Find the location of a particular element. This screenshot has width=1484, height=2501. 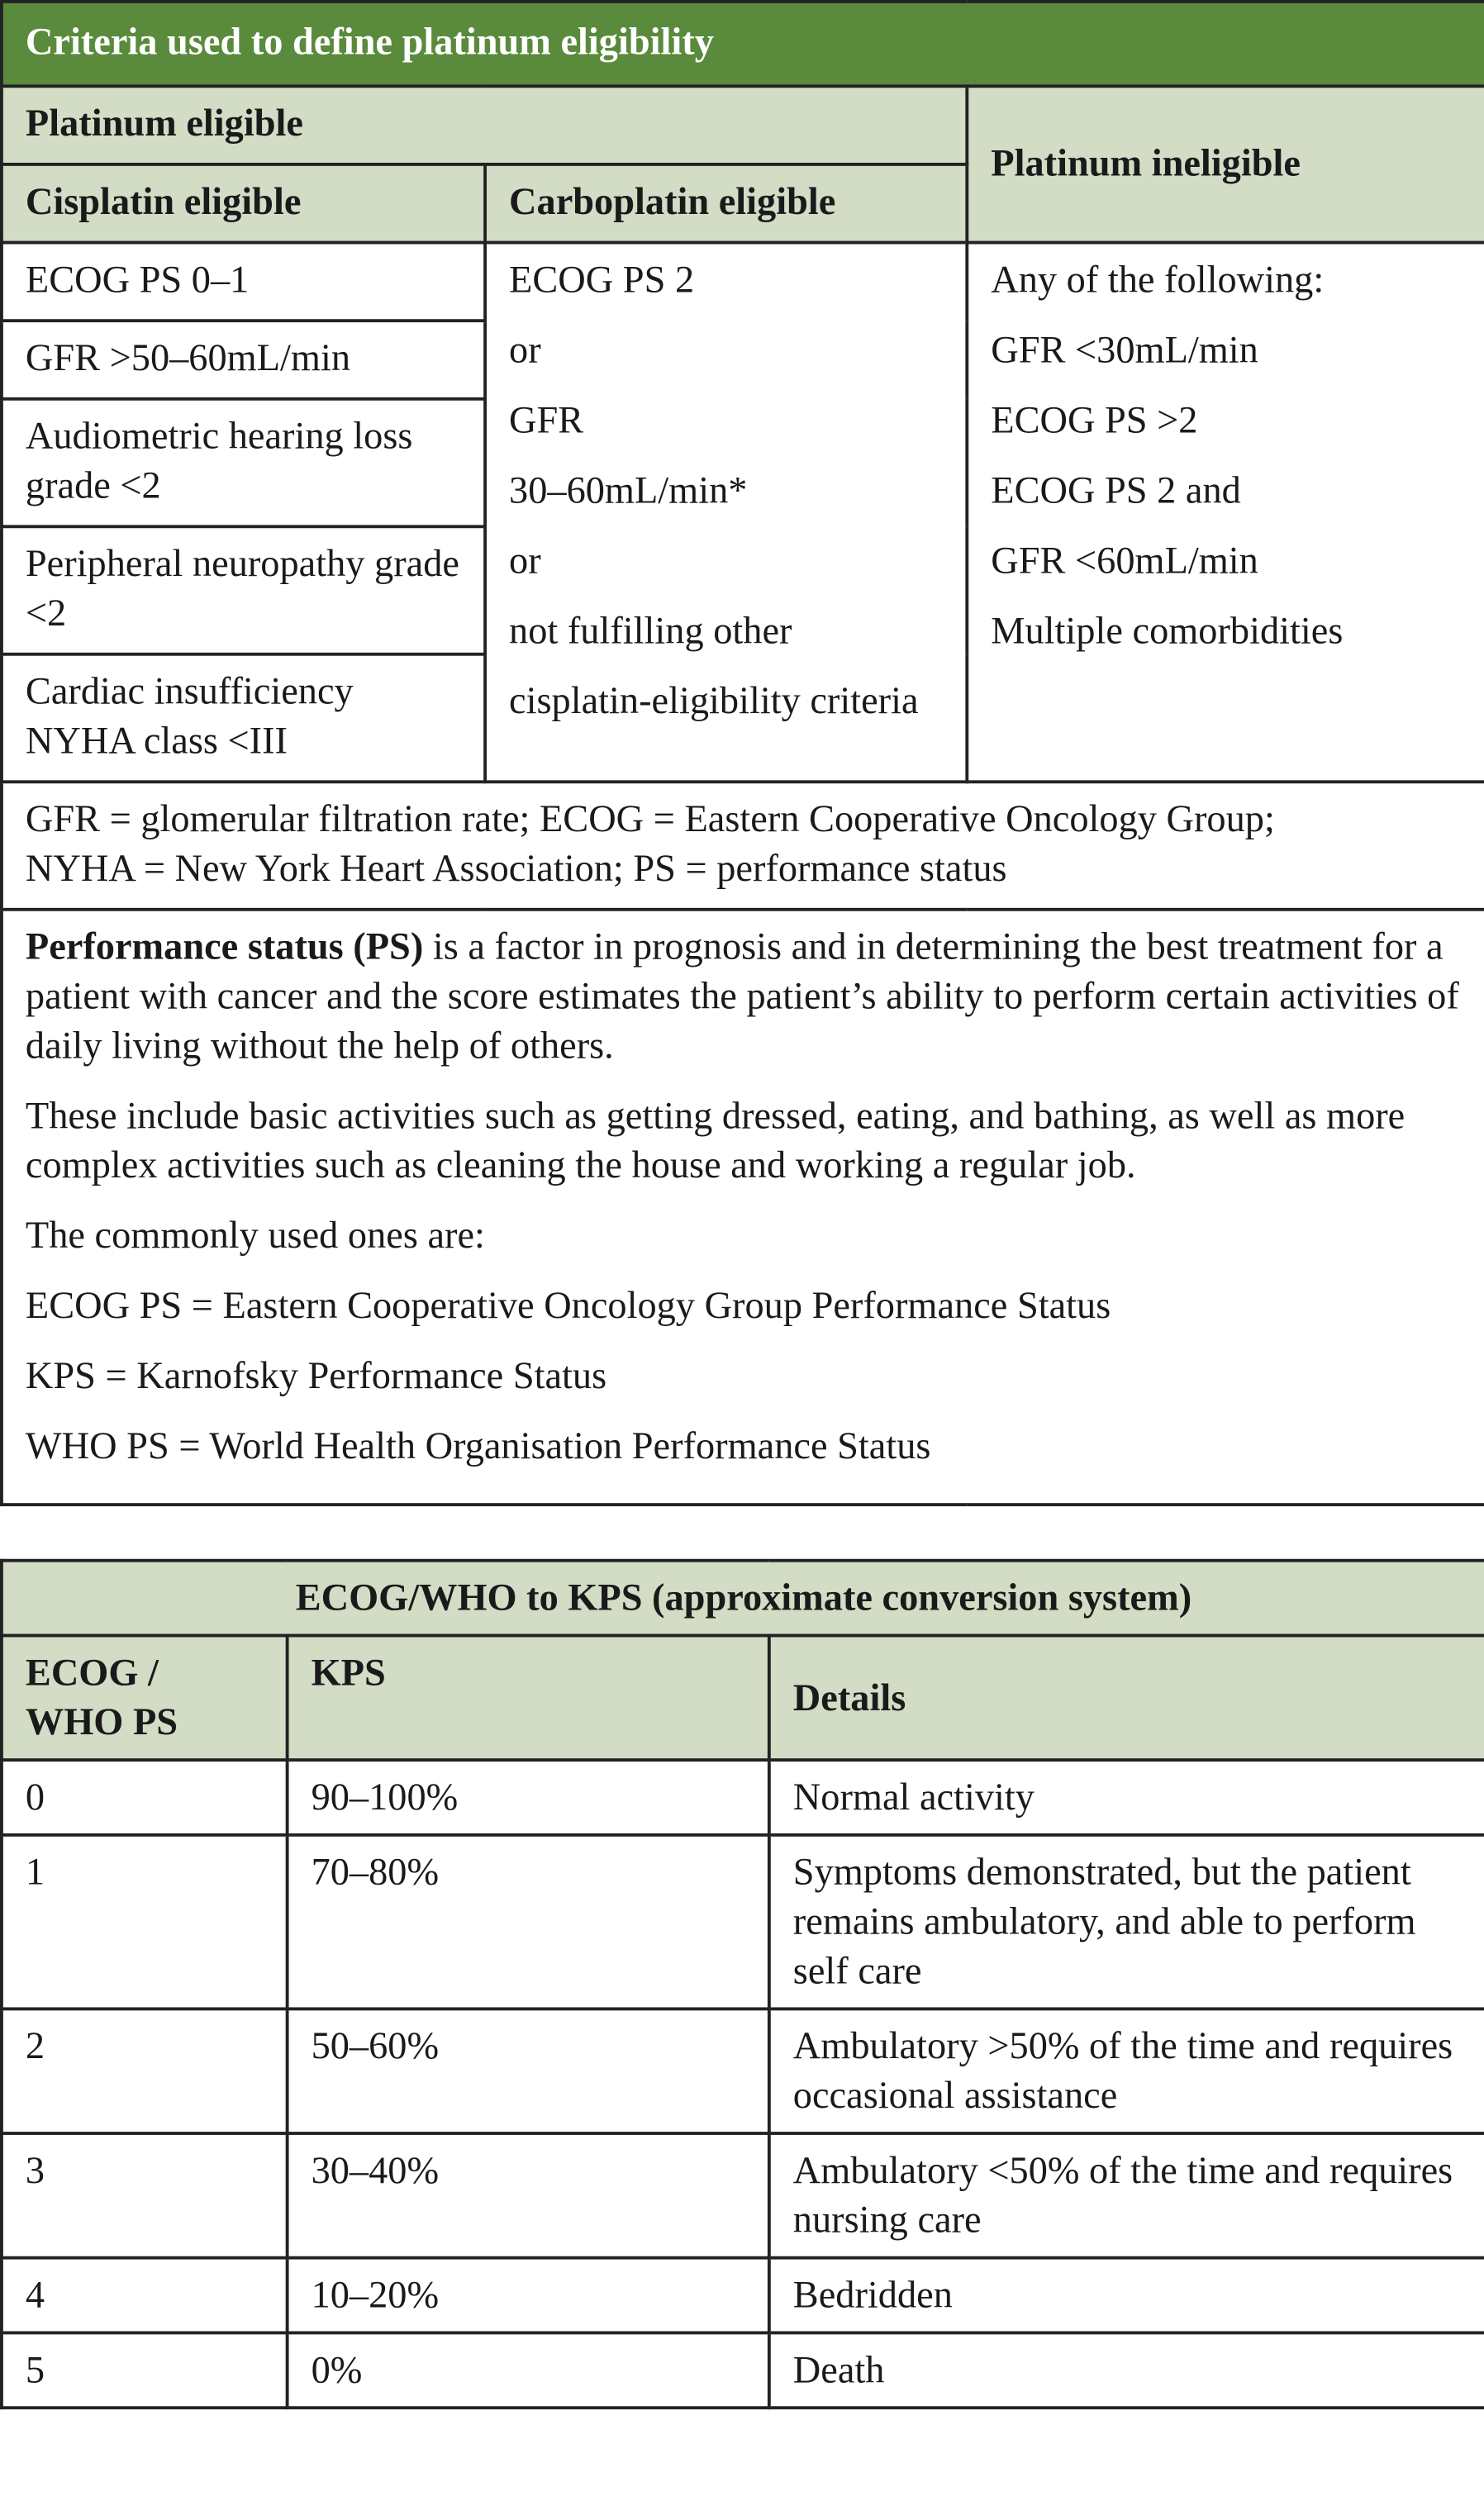

cisplatin-cell: ECOG PS 0–1 is located at coordinates (244, 281).